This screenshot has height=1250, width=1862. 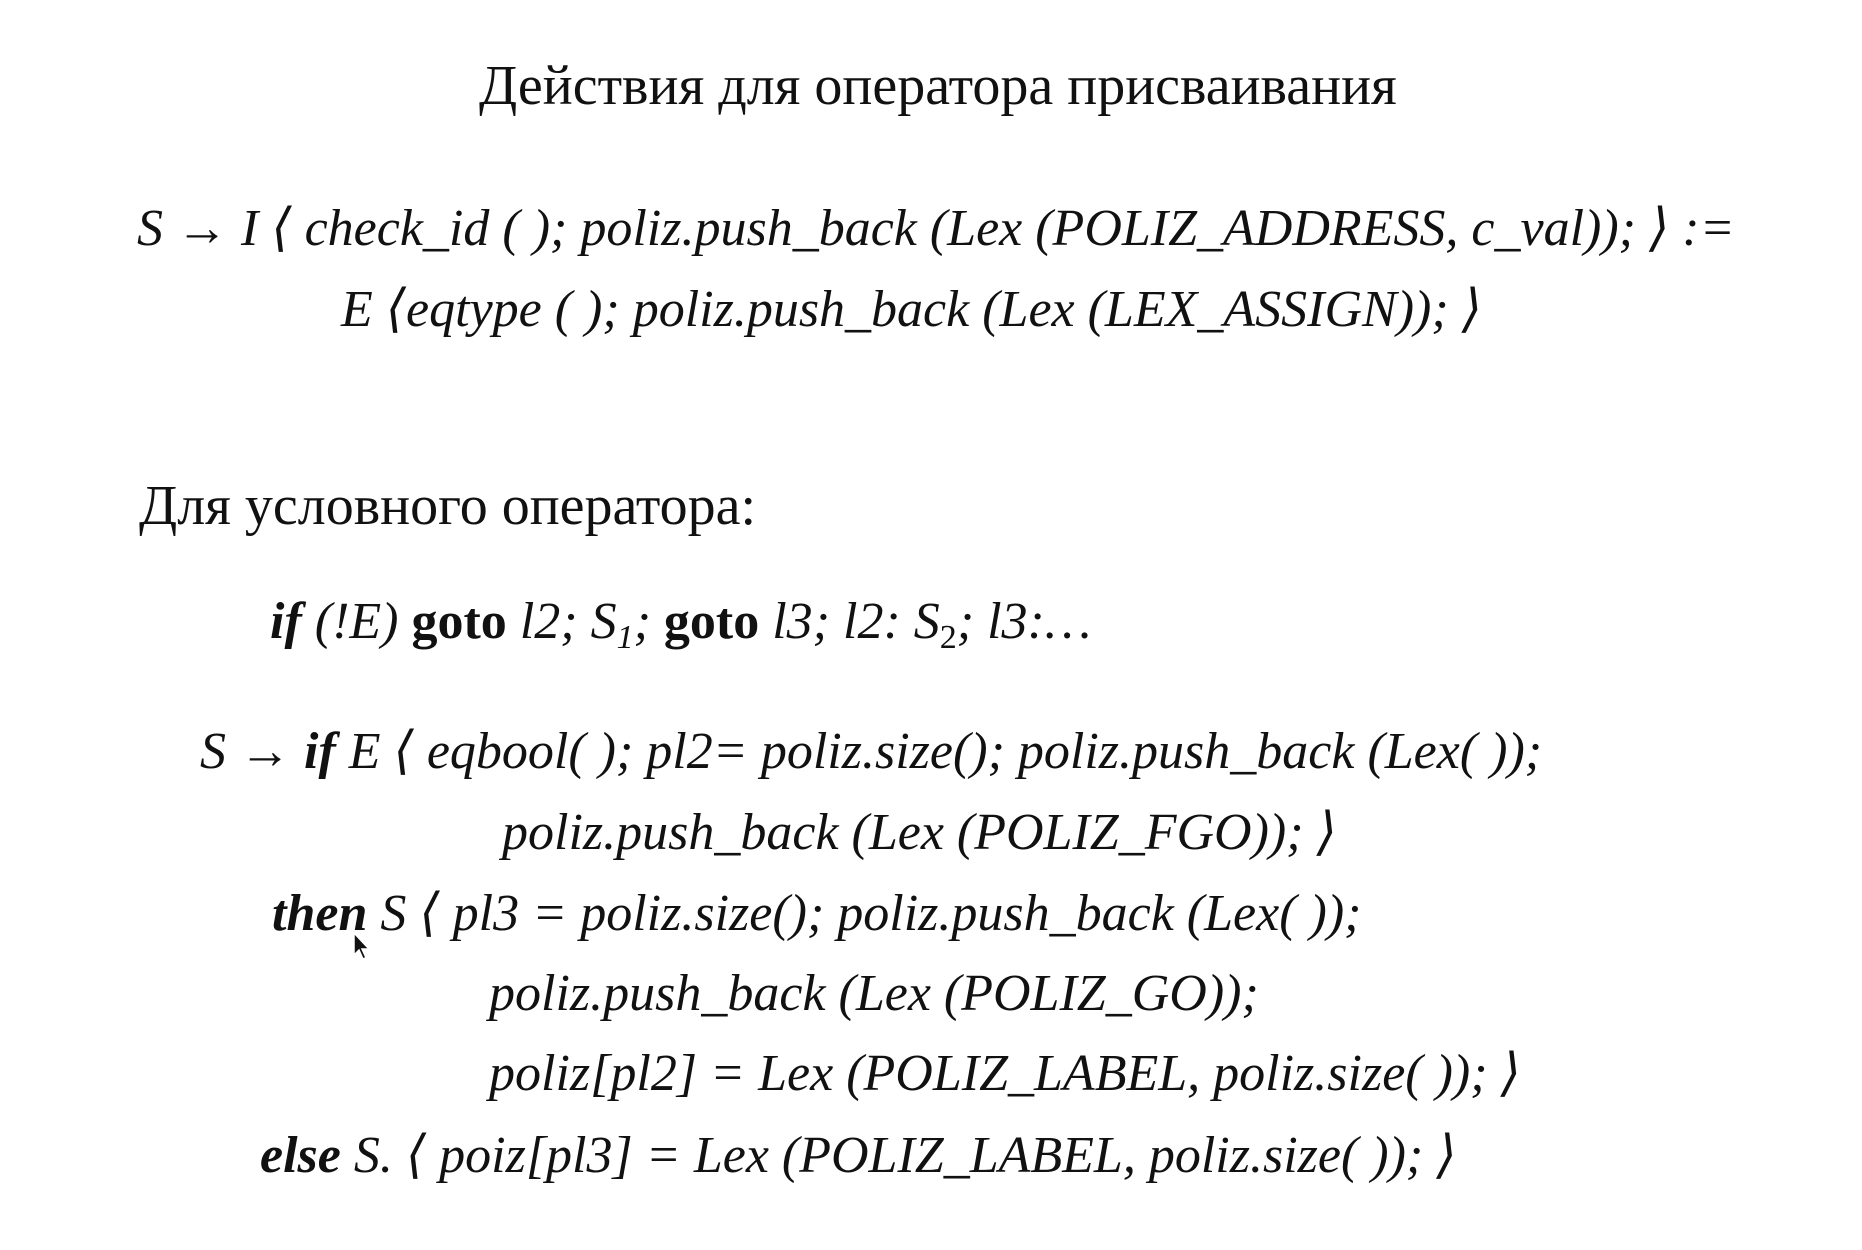 What do you see at coordinates (356, 621) in the screenshot?
I see `goto-condition: (!E)` at bounding box center [356, 621].